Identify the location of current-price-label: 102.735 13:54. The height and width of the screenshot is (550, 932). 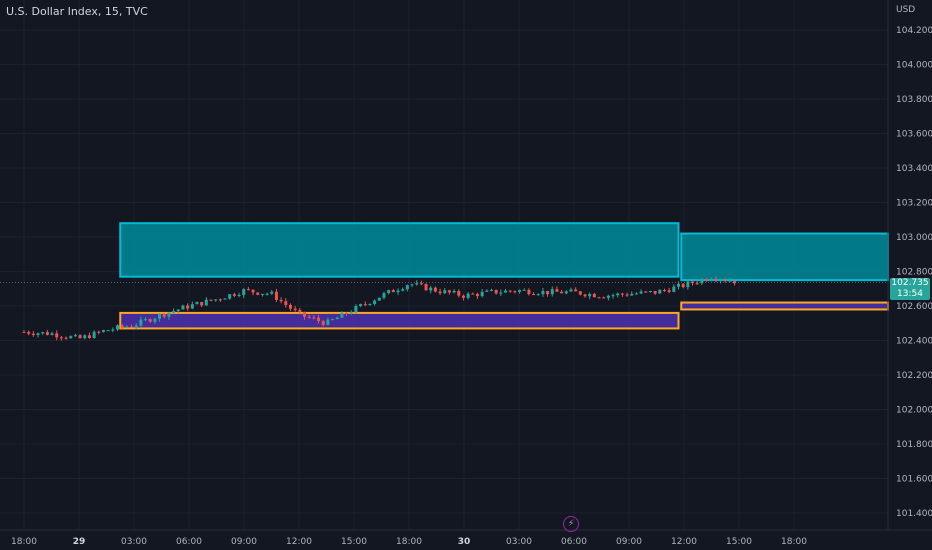
(910, 288).